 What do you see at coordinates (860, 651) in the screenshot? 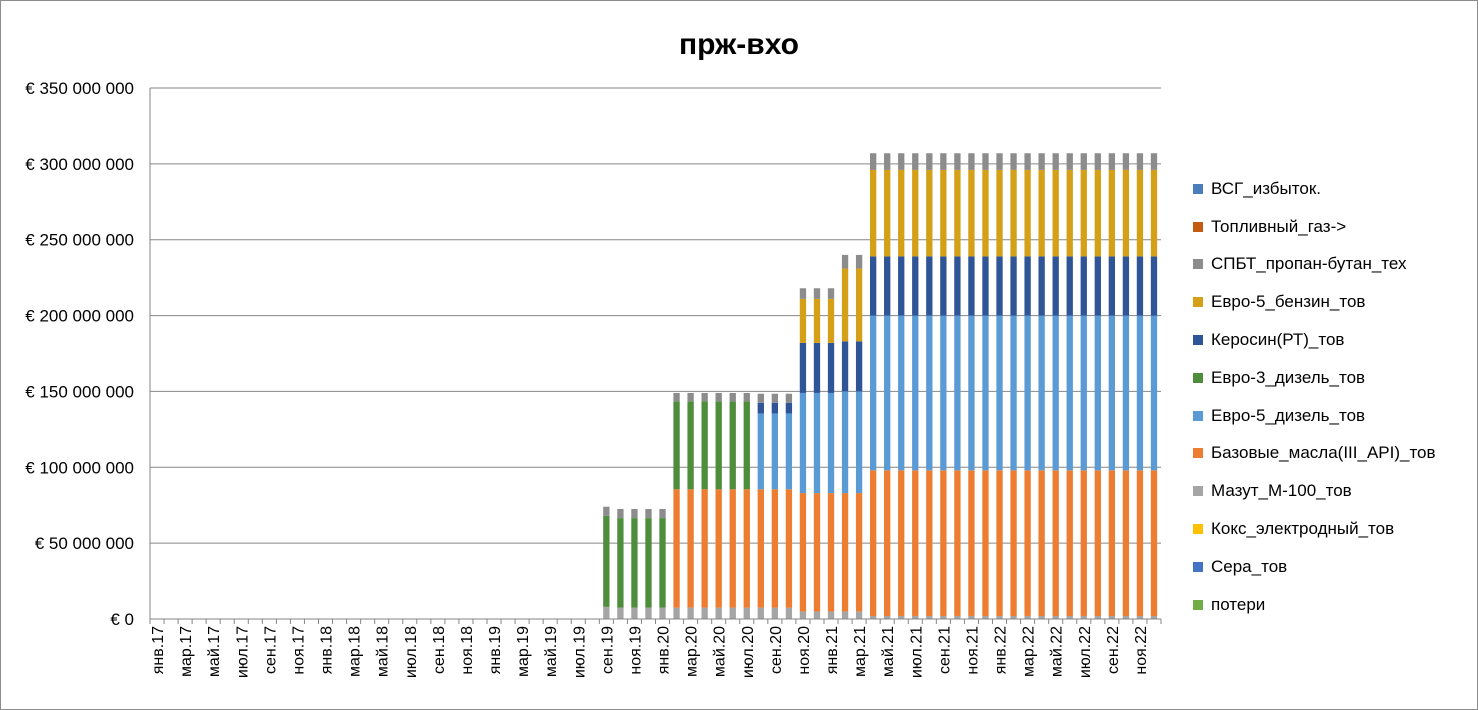
I see `x-tick-label: мар.21` at bounding box center [860, 651].